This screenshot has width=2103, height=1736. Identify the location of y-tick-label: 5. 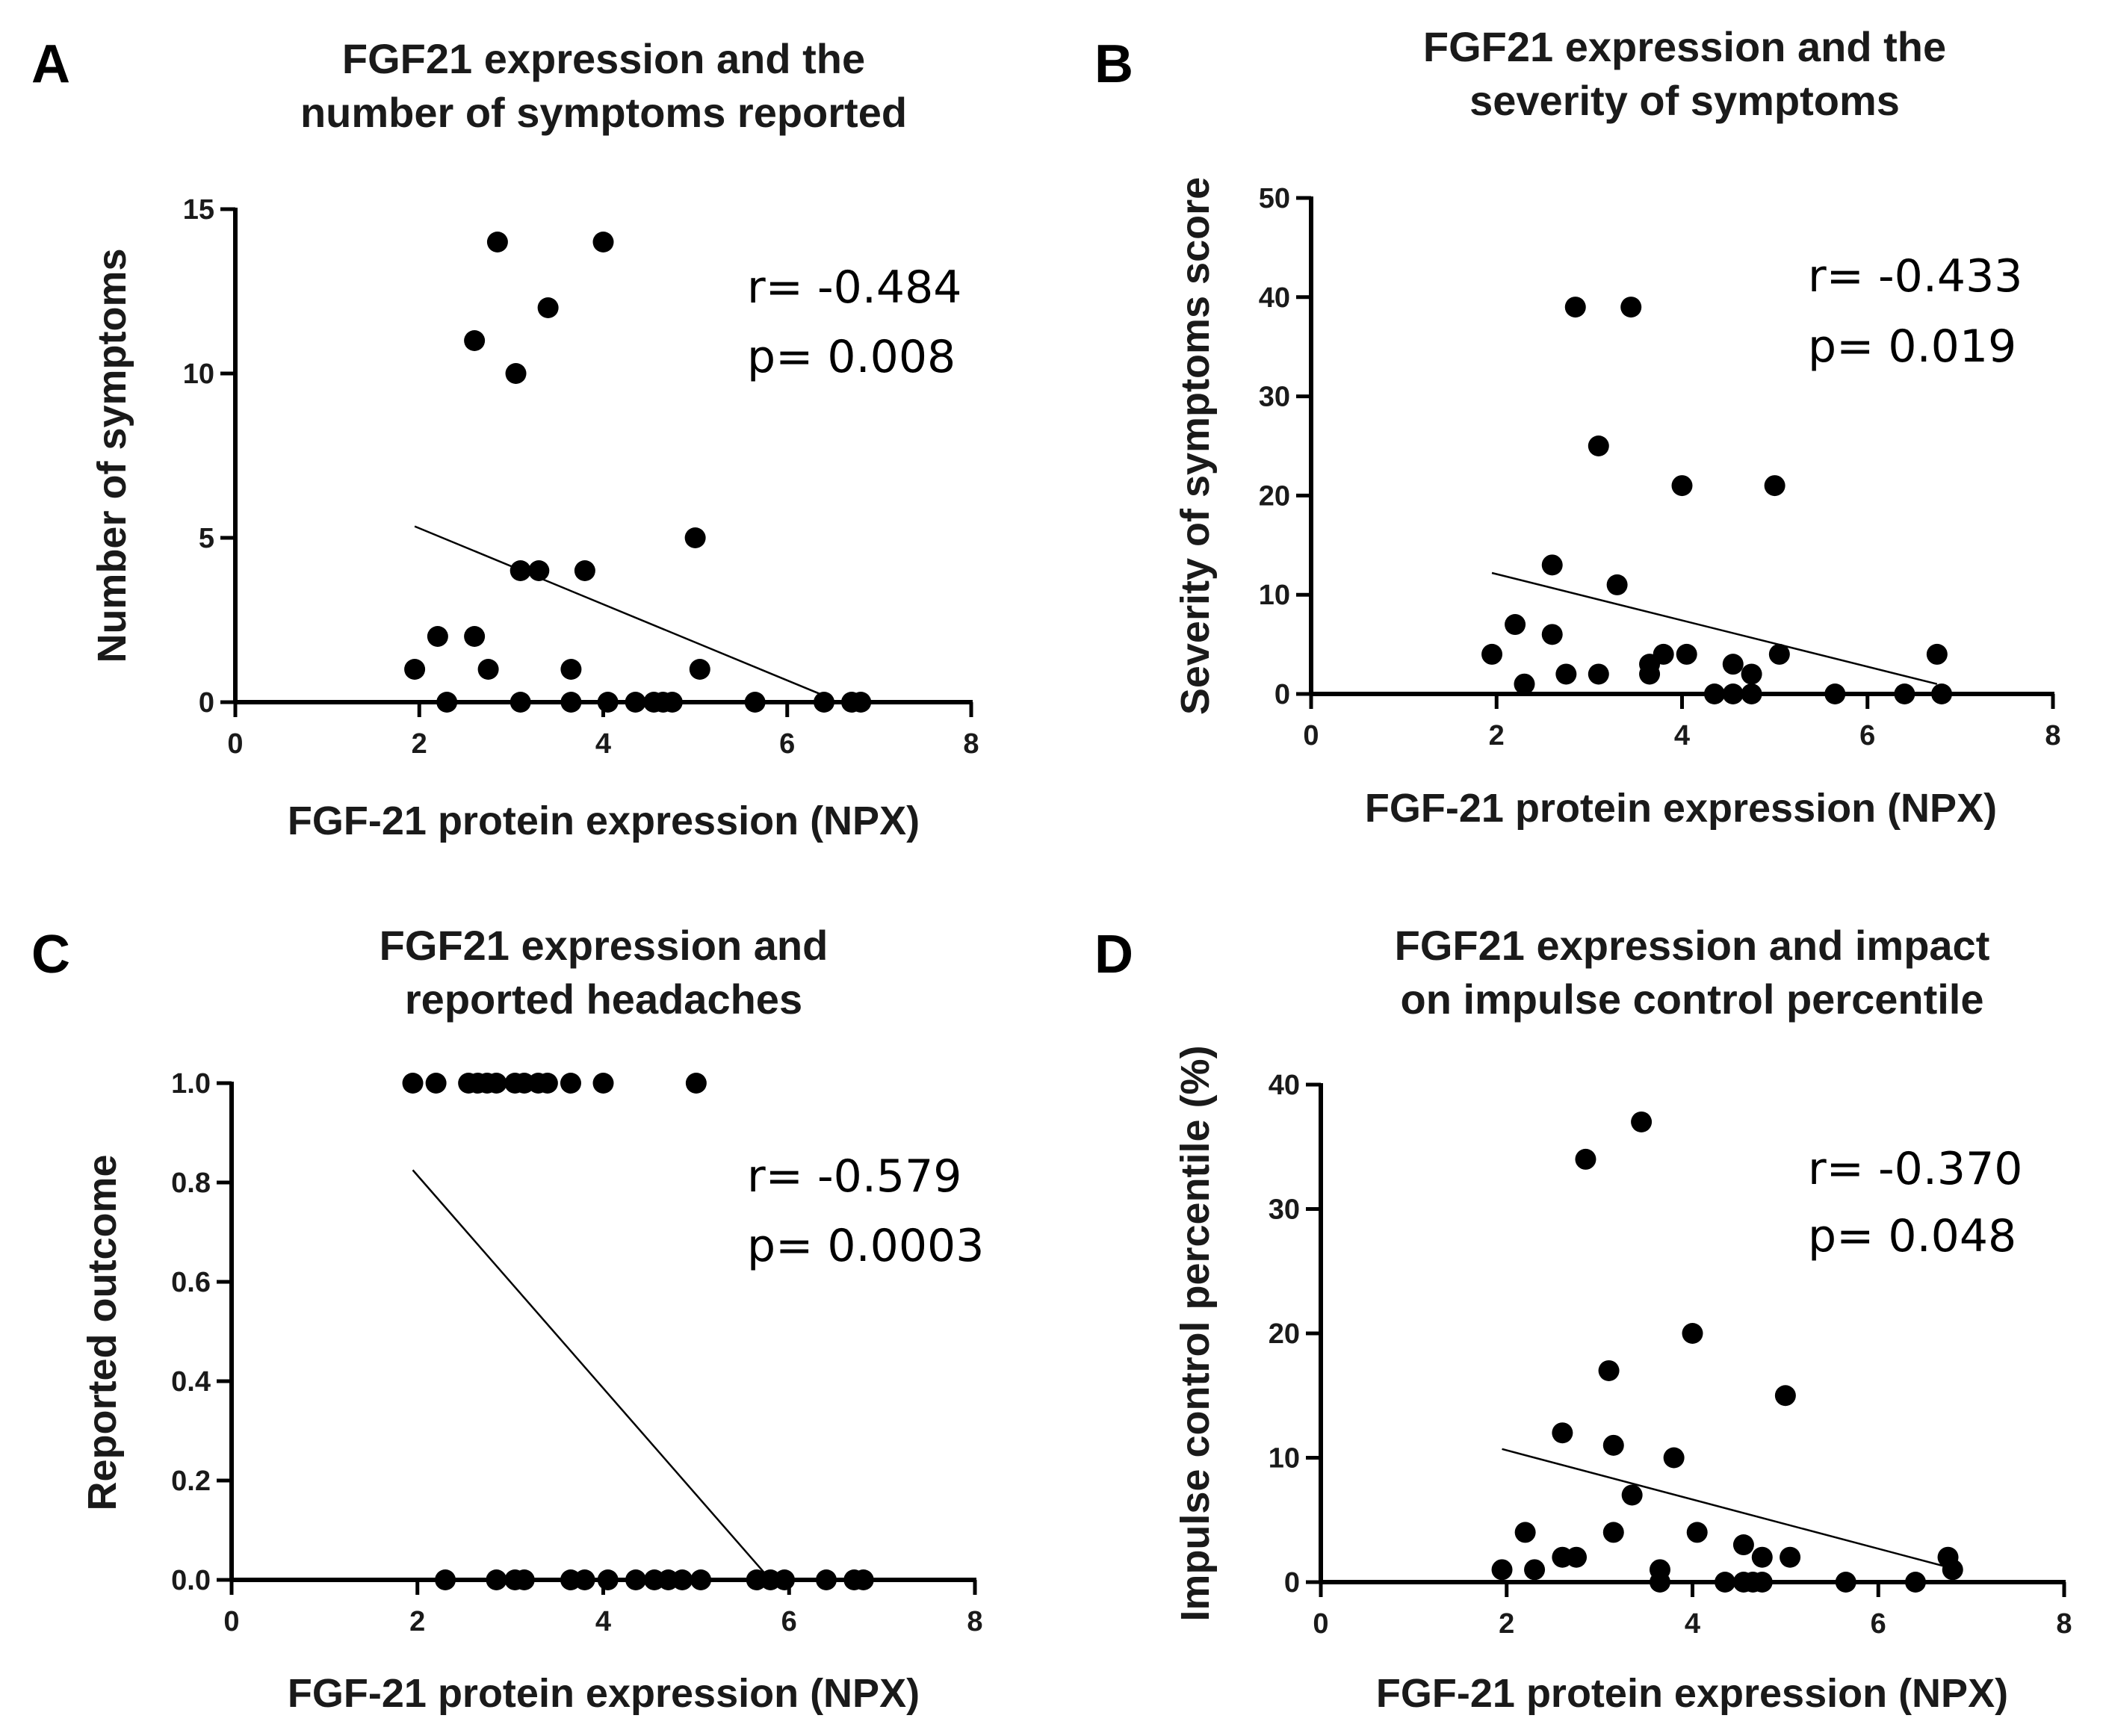
(206, 538).